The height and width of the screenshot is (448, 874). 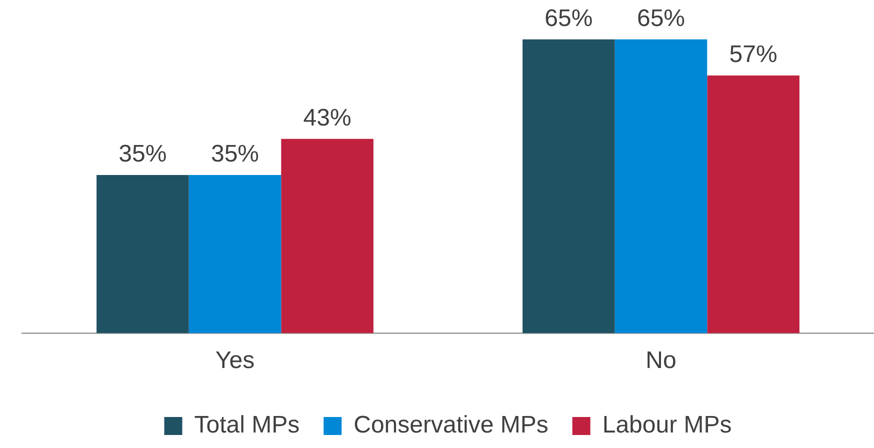 What do you see at coordinates (247, 425) in the screenshot?
I see `legend-label: Total MPs` at bounding box center [247, 425].